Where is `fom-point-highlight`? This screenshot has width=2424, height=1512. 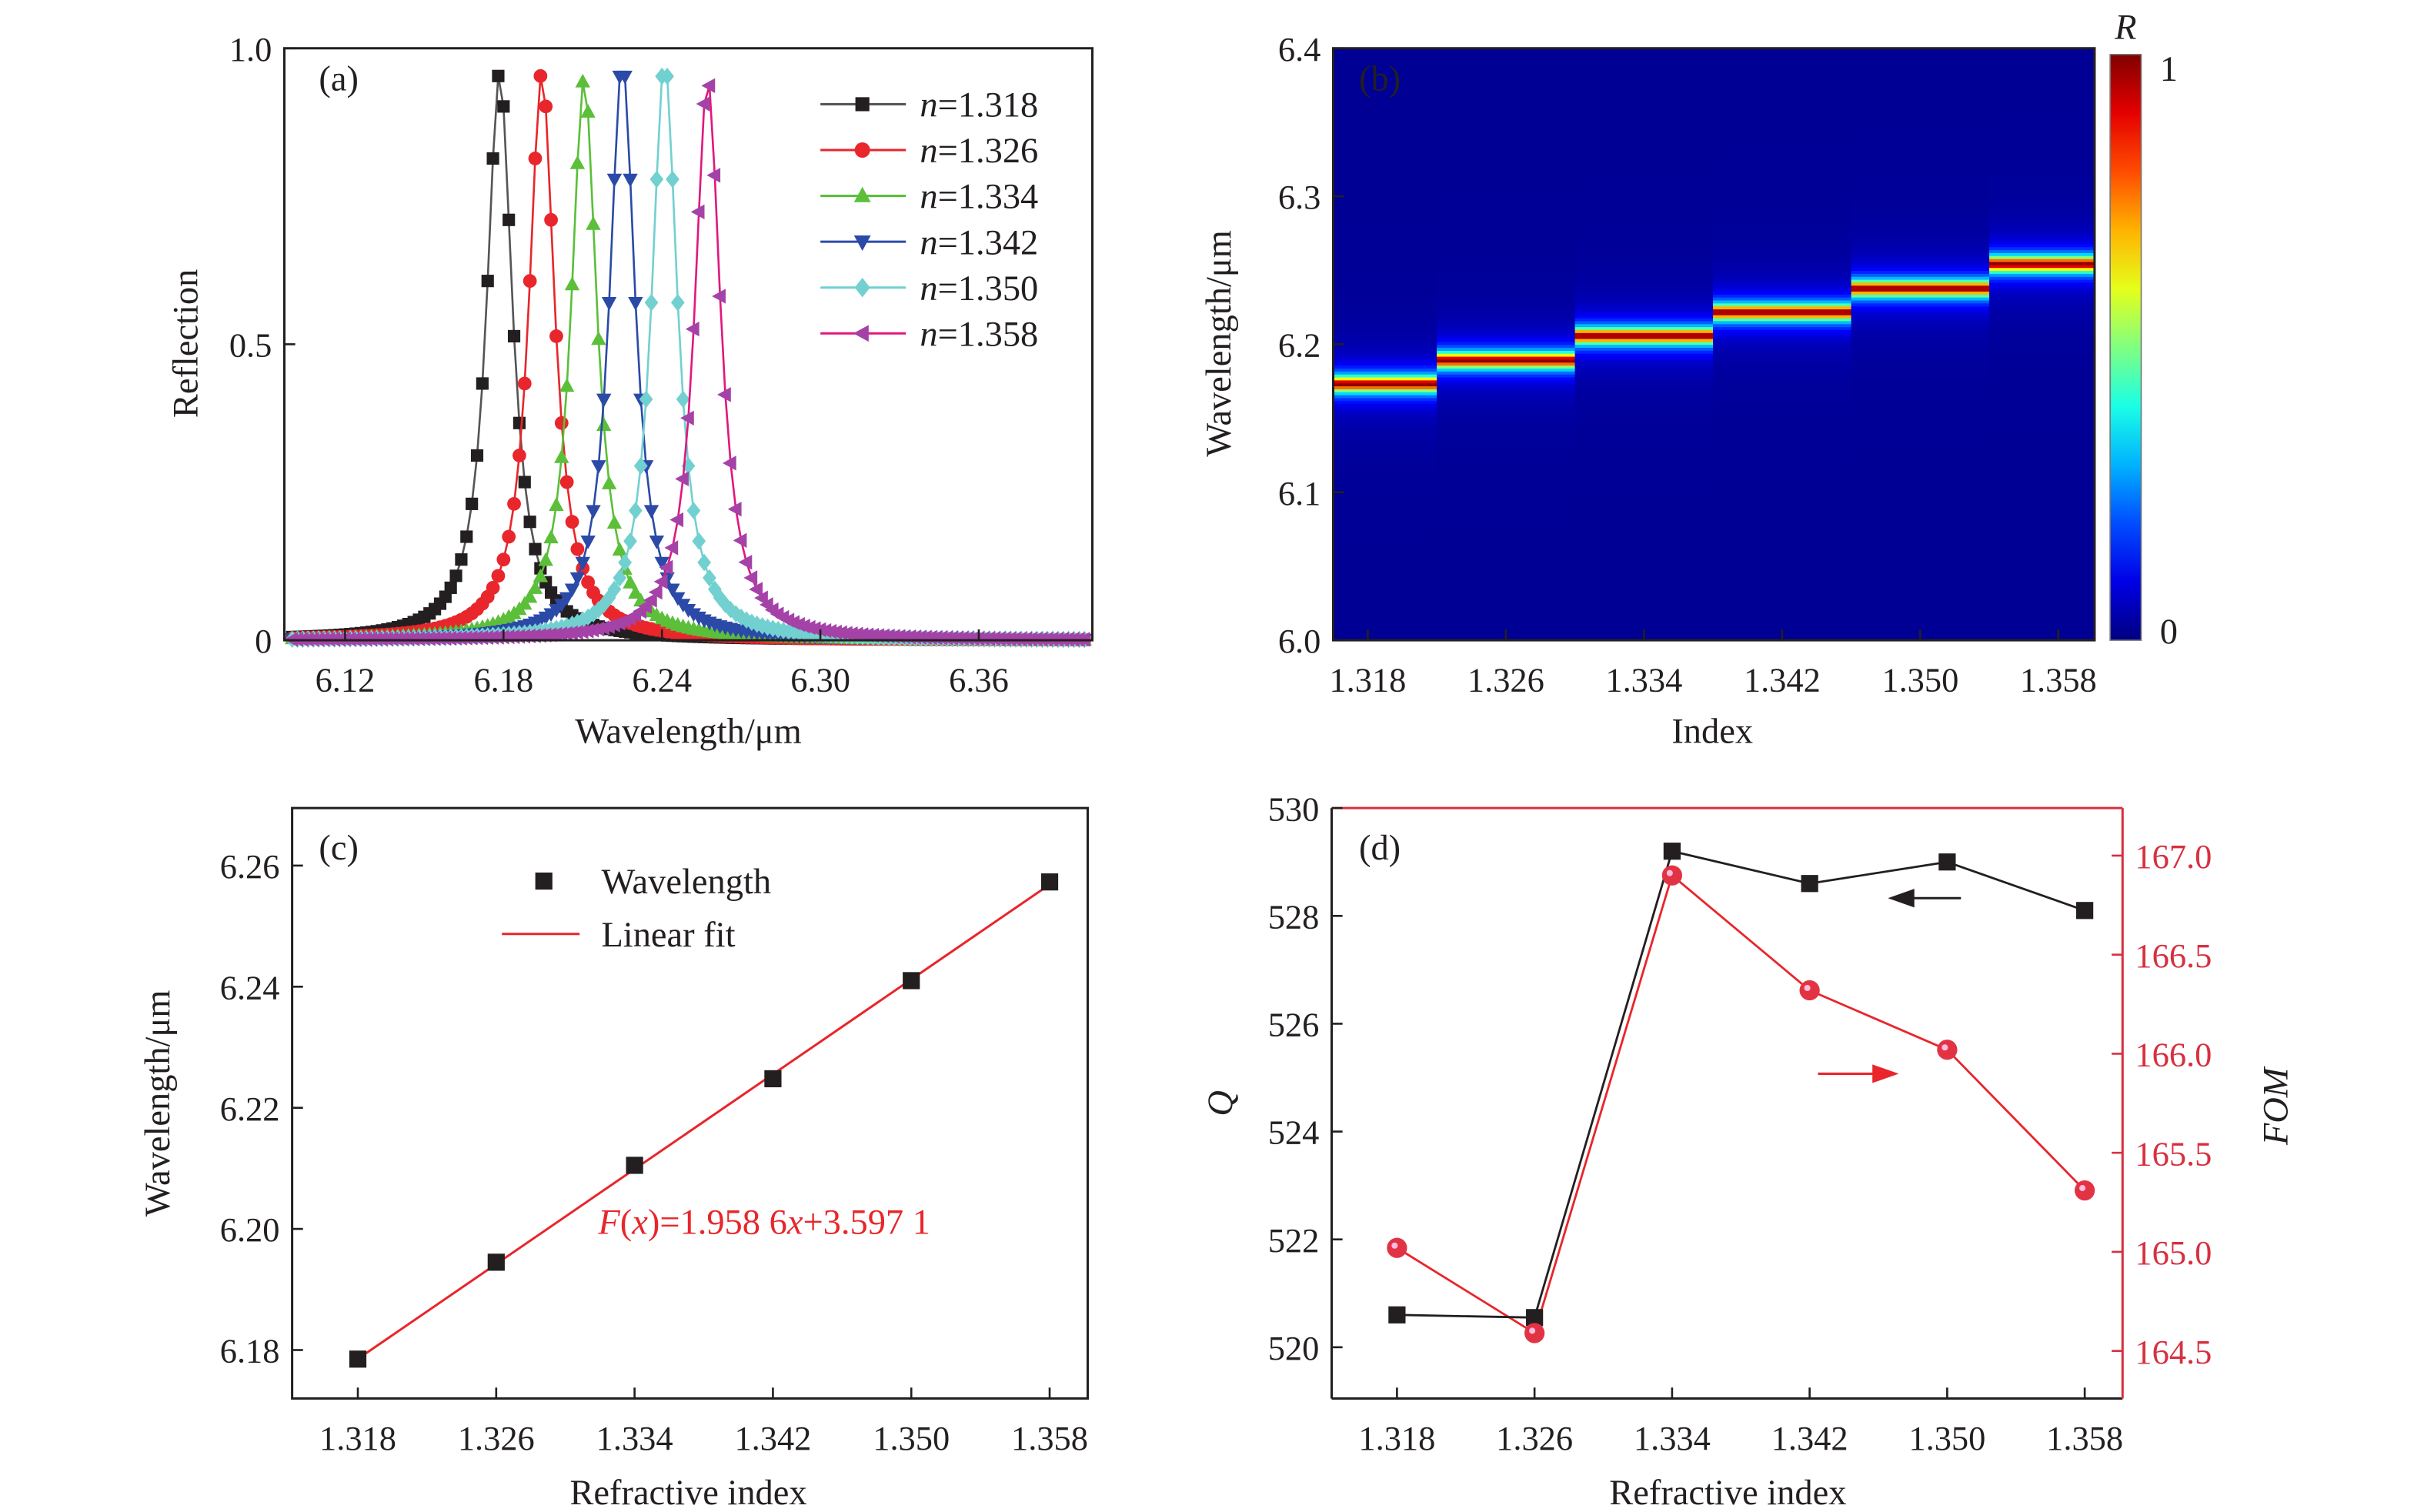 fom-point-highlight is located at coordinates (1945, 1047).